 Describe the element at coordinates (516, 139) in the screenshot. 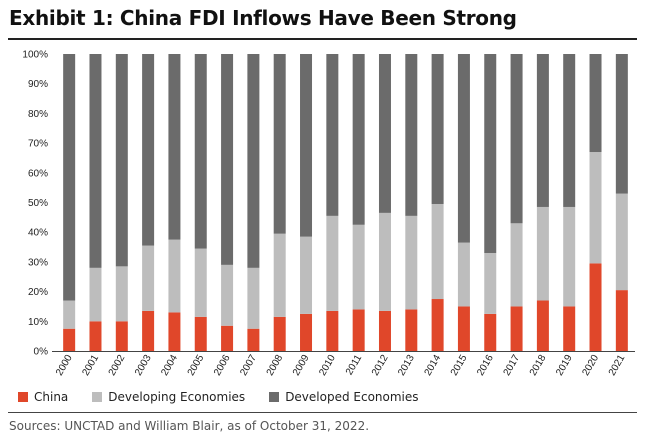

I see `bar-segment-developed-economies-2017` at that location.